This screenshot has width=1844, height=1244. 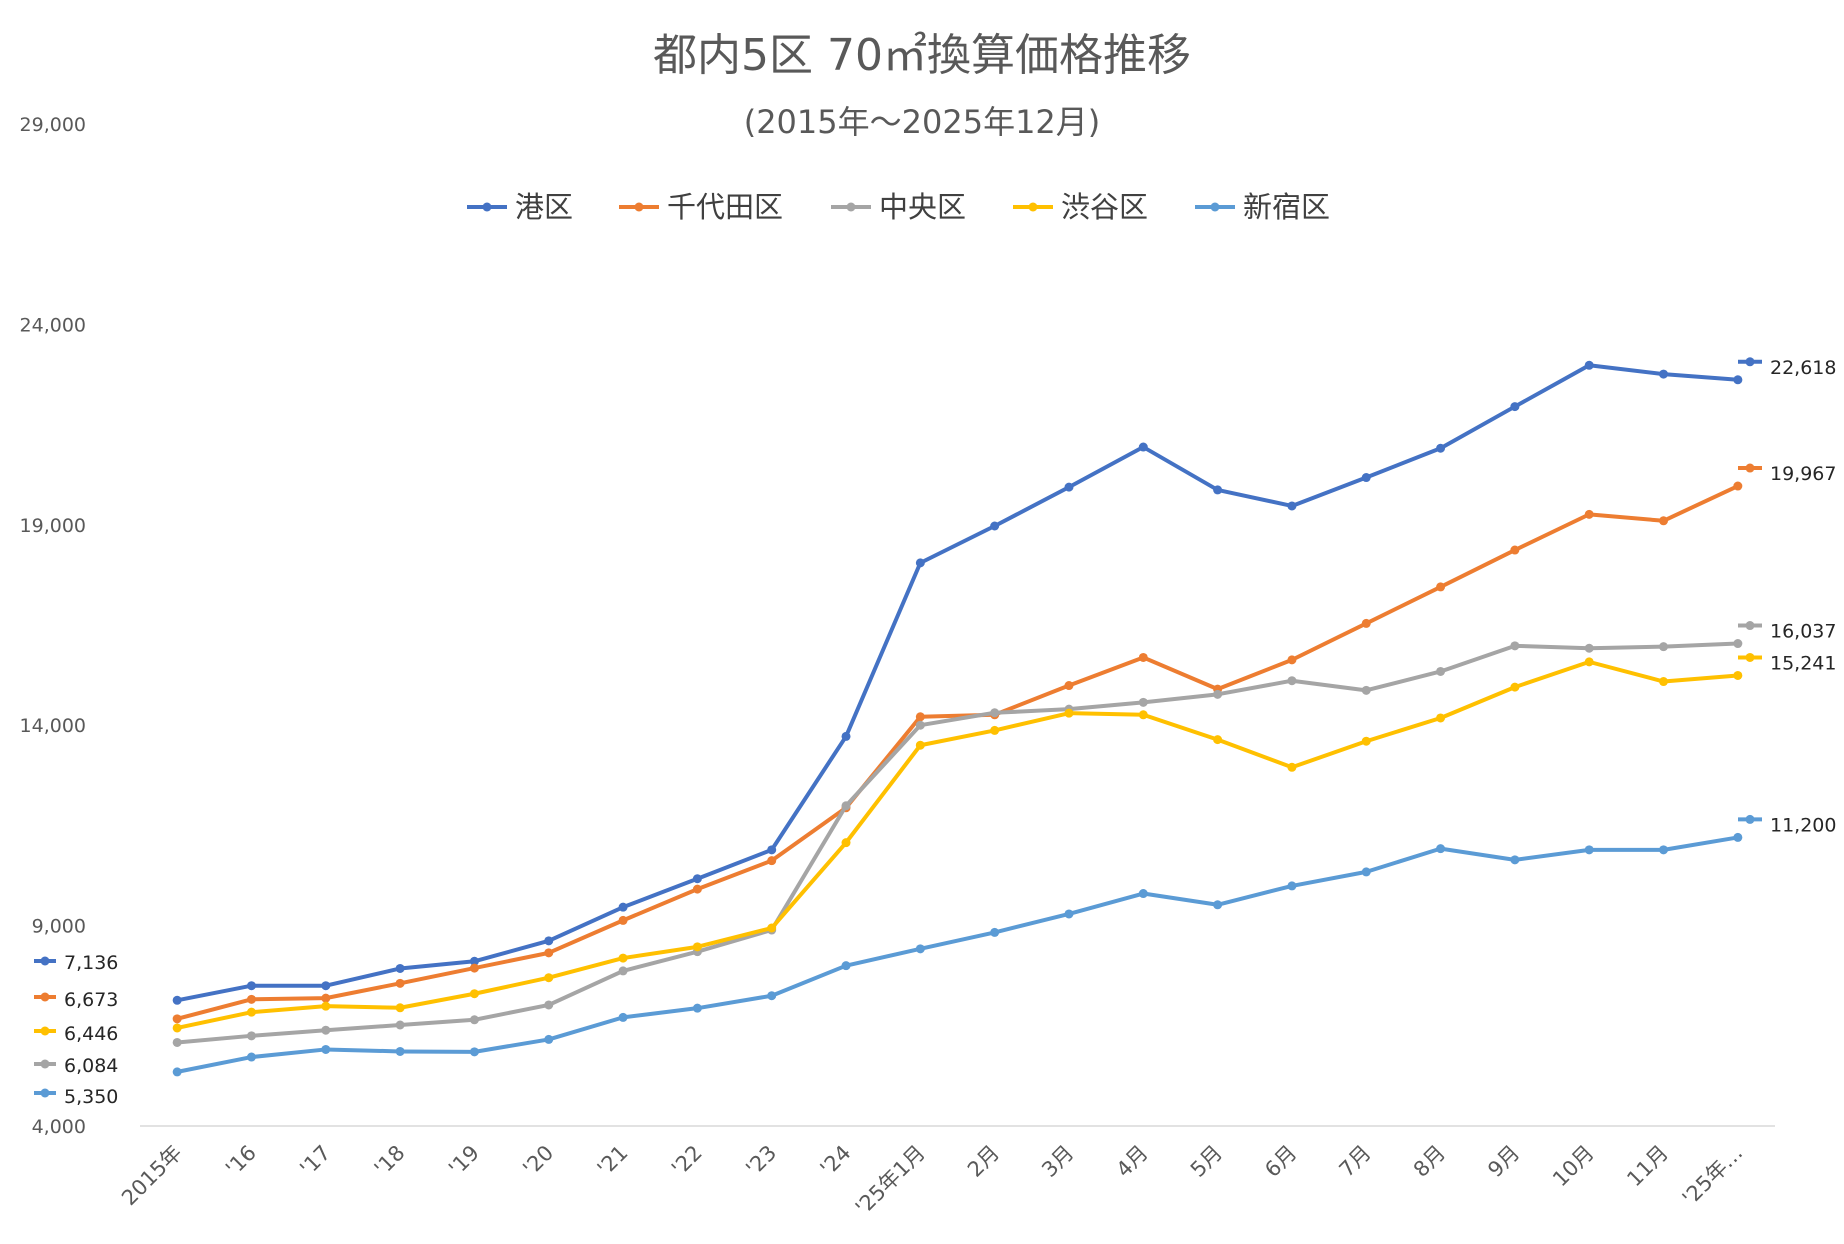 What do you see at coordinates (1429, 1161) in the screenshot?
I see `x-tick-label: 8月` at bounding box center [1429, 1161].